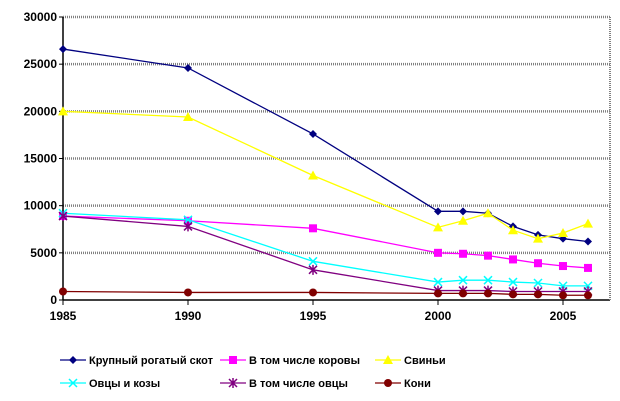 This screenshot has width=620, height=401. Describe the element at coordinates (563, 316) in the screenshot. I see `x-tick-label: 2005` at that location.